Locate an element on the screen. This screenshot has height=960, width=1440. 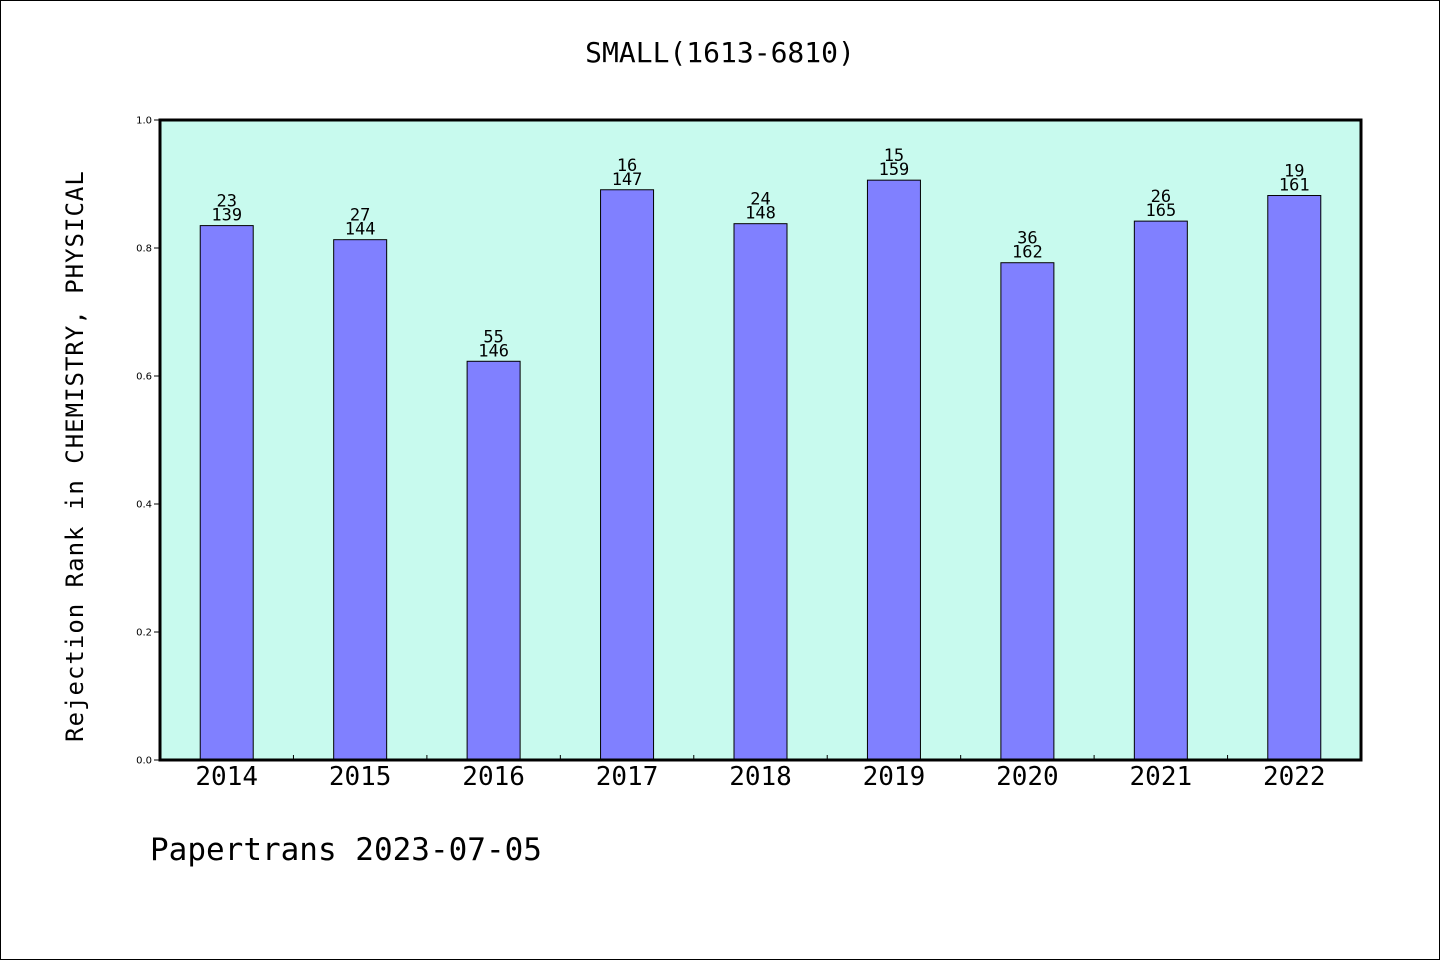
bar-rank-label: 24 is located at coordinates (760, 200).